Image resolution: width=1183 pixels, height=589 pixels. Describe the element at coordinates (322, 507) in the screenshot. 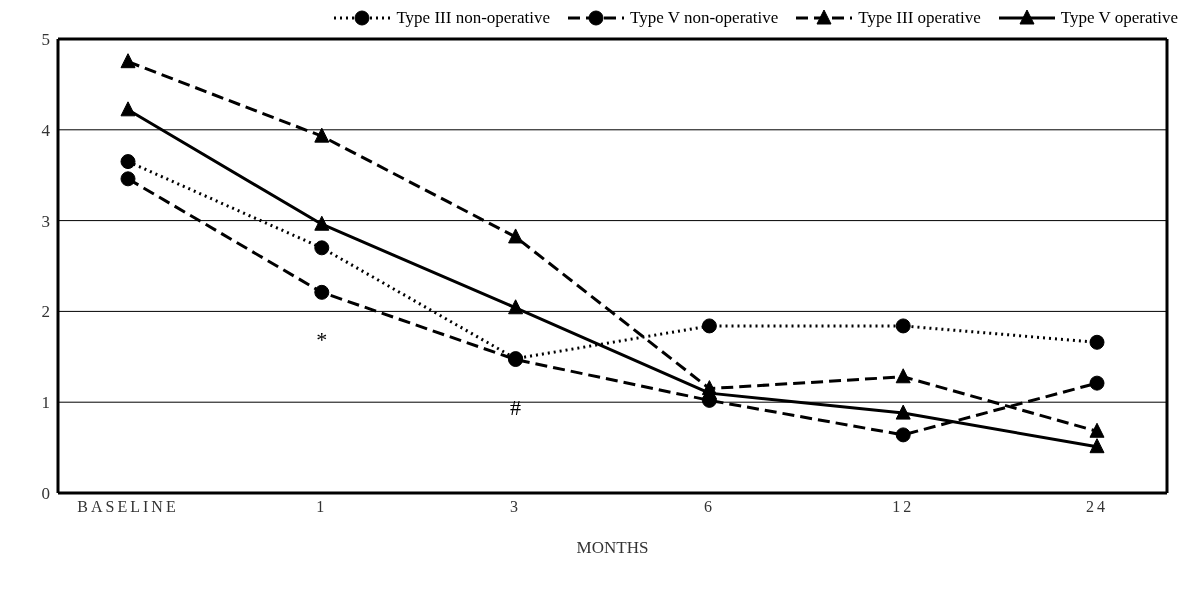

I see `x-tick-label: 1` at that location.